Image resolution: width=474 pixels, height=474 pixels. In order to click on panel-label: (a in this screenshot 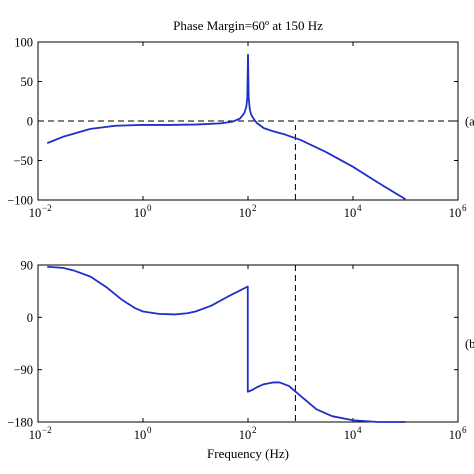, I will do `click(469, 122)`.